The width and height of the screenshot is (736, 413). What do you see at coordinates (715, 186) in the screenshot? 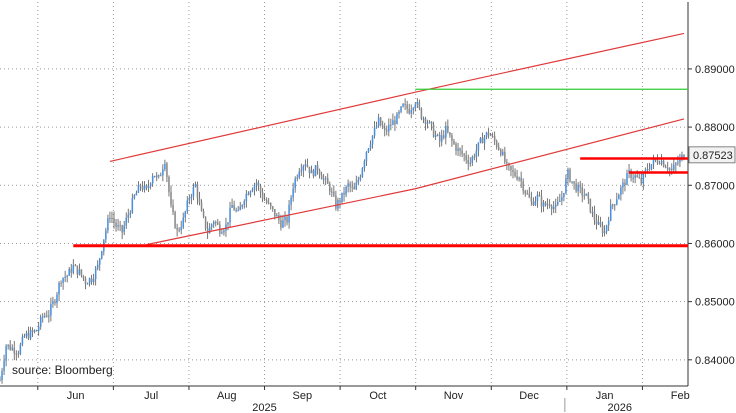
I see `y-tick-label: 0.87000` at bounding box center [715, 186].